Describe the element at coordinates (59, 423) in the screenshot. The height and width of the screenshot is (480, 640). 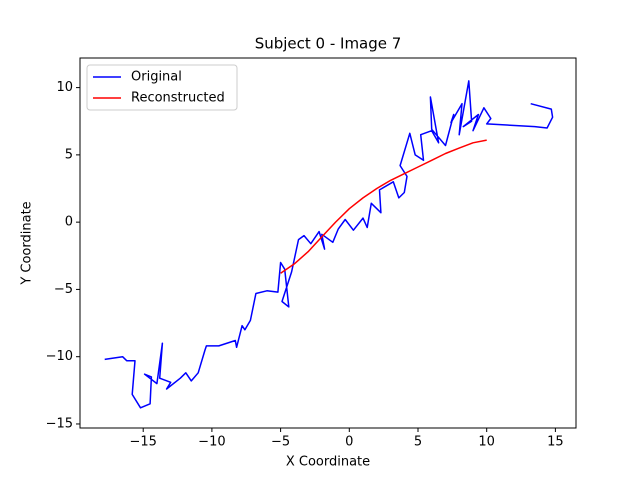
I see `y-tick-label: −15` at that location.